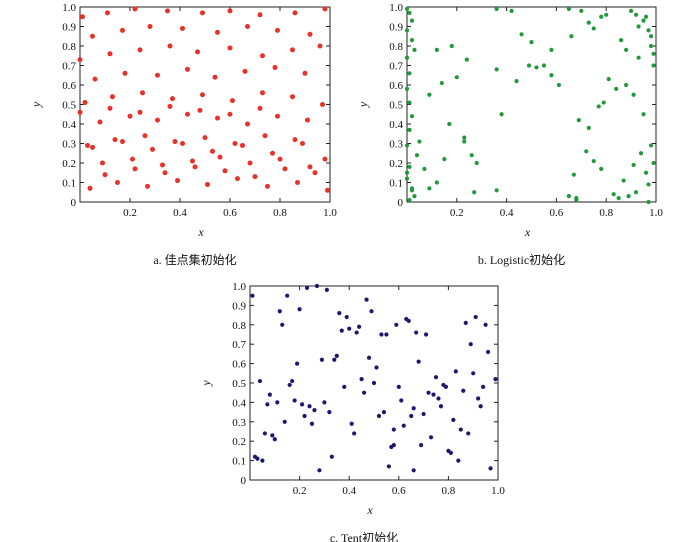 The image size is (700, 542). Describe the element at coordinates (330, 213) in the screenshot. I see `chart-good-point-set-xtick-label: 1.0` at that location.